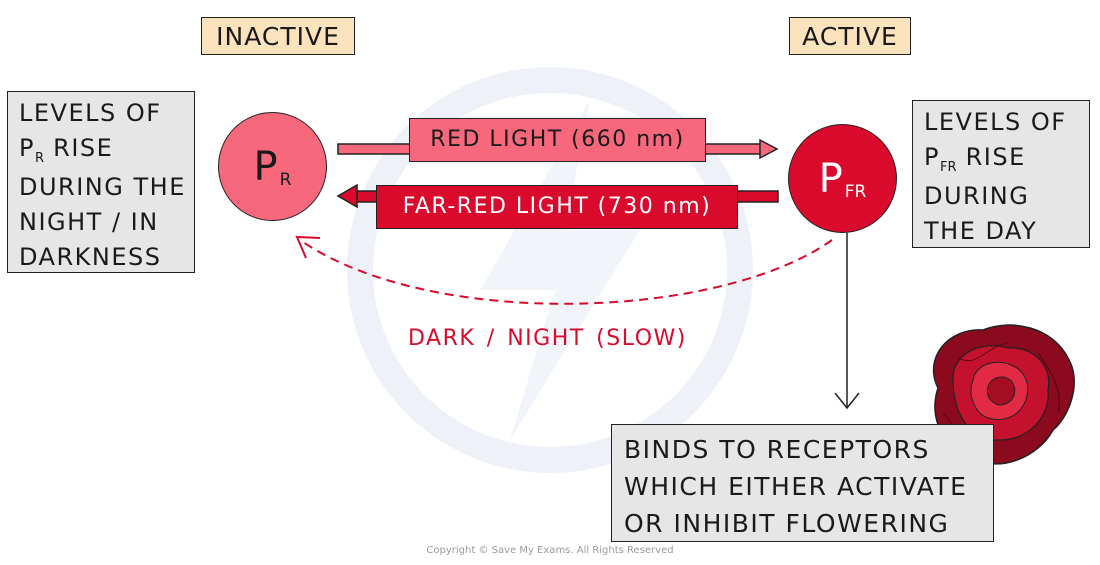 The height and width of the screenshot is (565, 1100). What do you see at coordinates (557, 207) in the screenshot?
I see `far-red-light-label: FAR-RED LIGHT (730 nm)` at bounding box center [557, 207].